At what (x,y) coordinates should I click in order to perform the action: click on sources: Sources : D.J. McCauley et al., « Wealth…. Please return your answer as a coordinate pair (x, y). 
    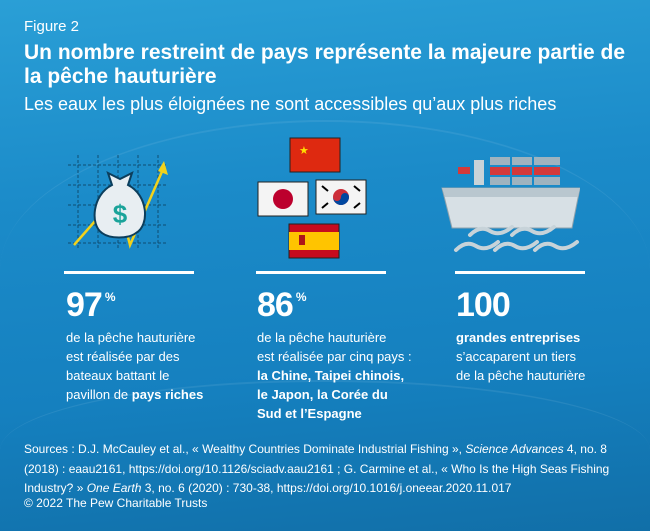
    Looking at the image, I should click on (317, 468).